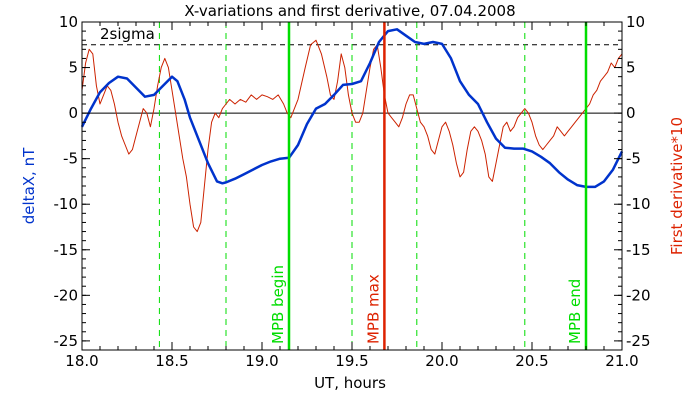 The image size is (700, 400). Describe the element at coordinates (635, 22) in the screenshot. I see `y-tick-label-right: 10` at that location.